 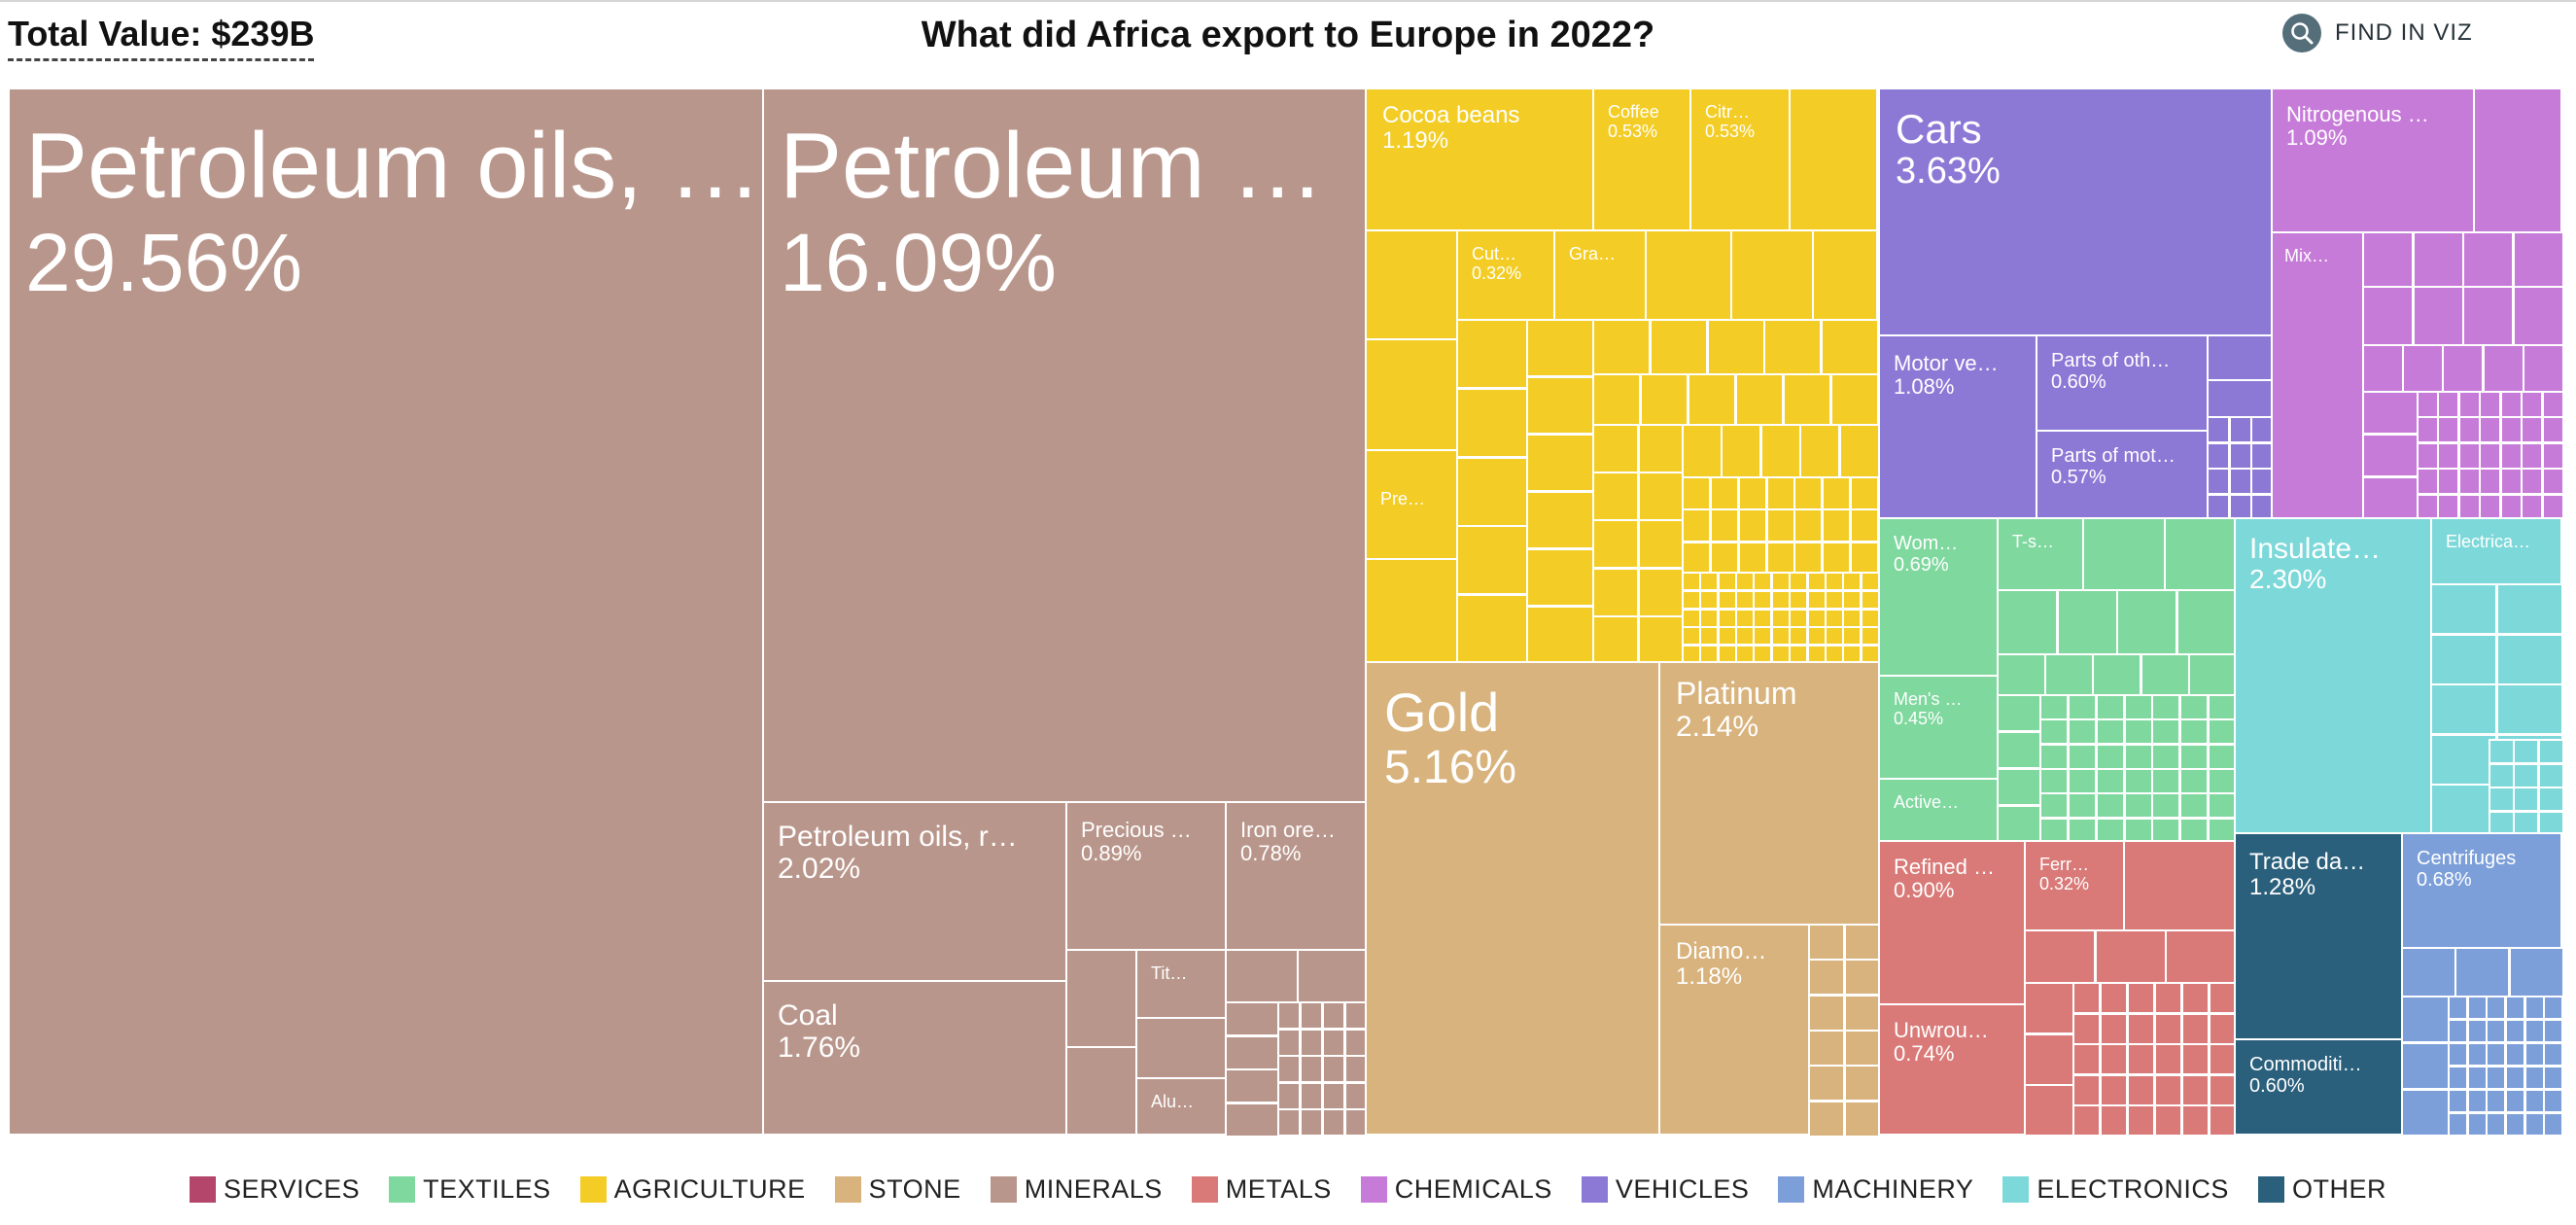 What do you see at coordinates (914, 1058) in the screenshot?
I see `tile-minerals-product: Coal 1.76%` at bounding box center [914, 1058].